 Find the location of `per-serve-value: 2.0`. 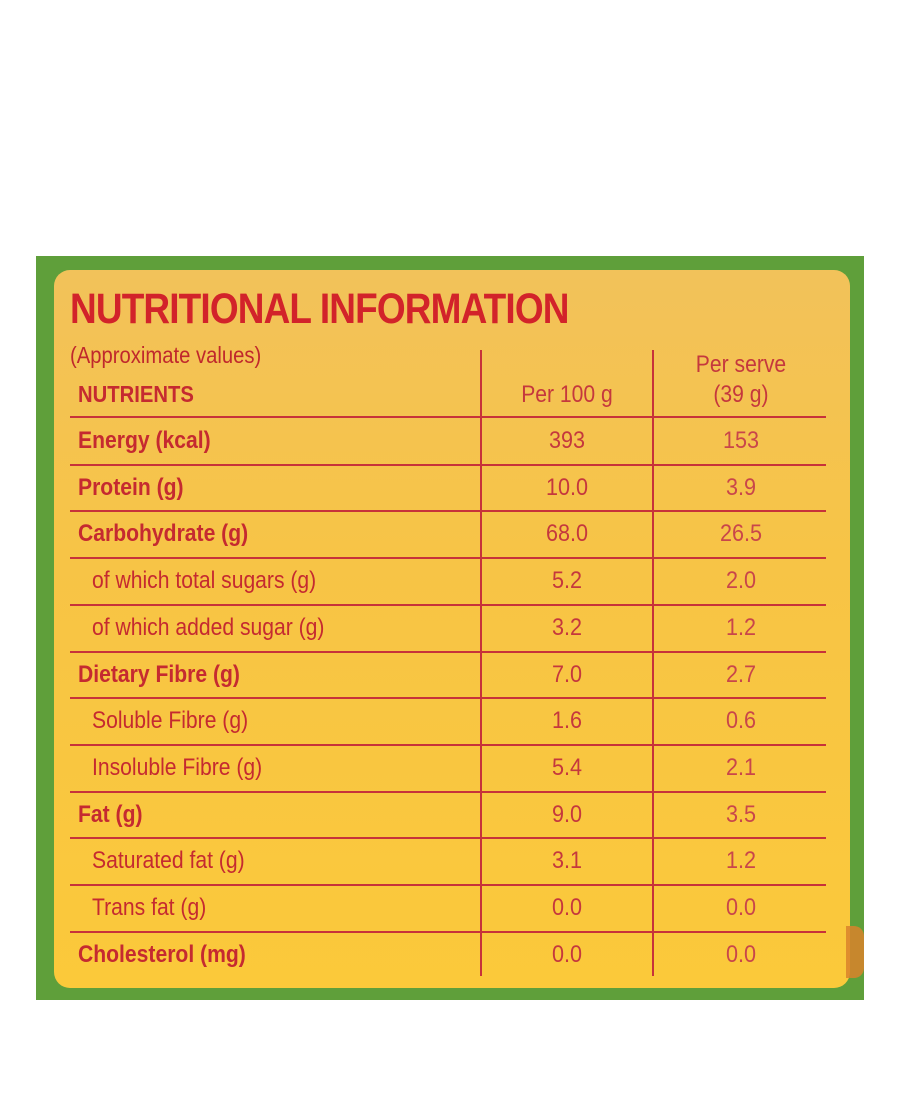

per-serve-value: 2.0 is located at coordinates (741, 581).